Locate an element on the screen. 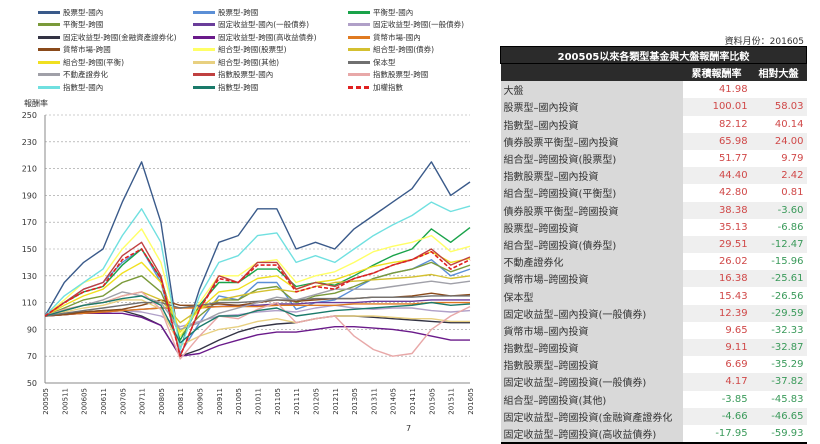  fund-type-cell: 債券股票平衡型–跨國投資 is located at coordinates (591, 210).